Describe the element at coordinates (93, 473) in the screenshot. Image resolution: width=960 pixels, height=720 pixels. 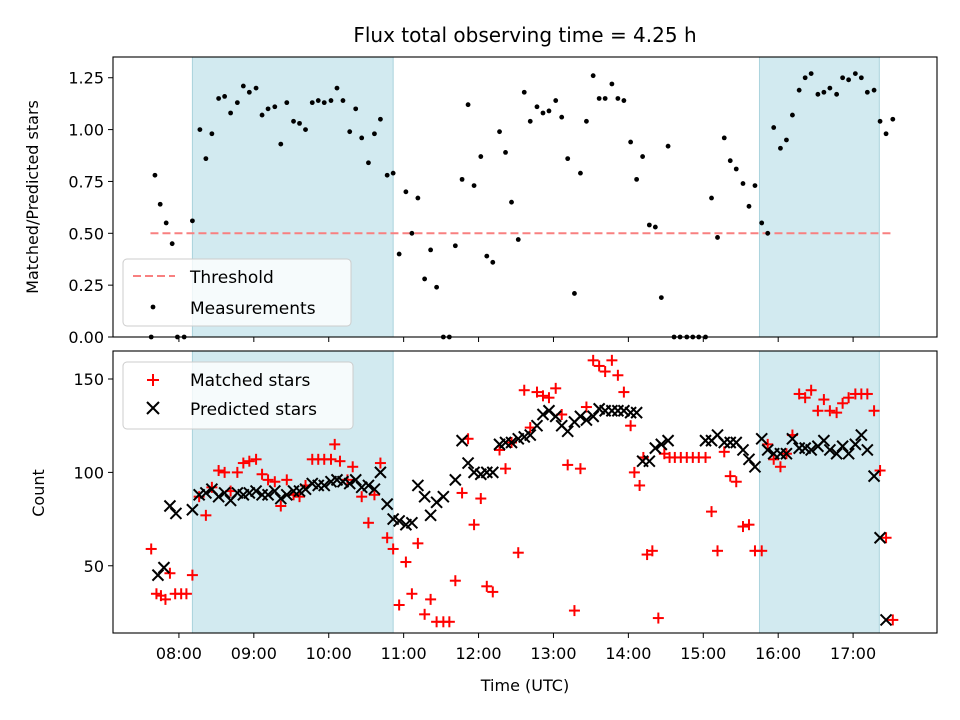
I see `bottom-y-axis: 50 100 150` at that location.